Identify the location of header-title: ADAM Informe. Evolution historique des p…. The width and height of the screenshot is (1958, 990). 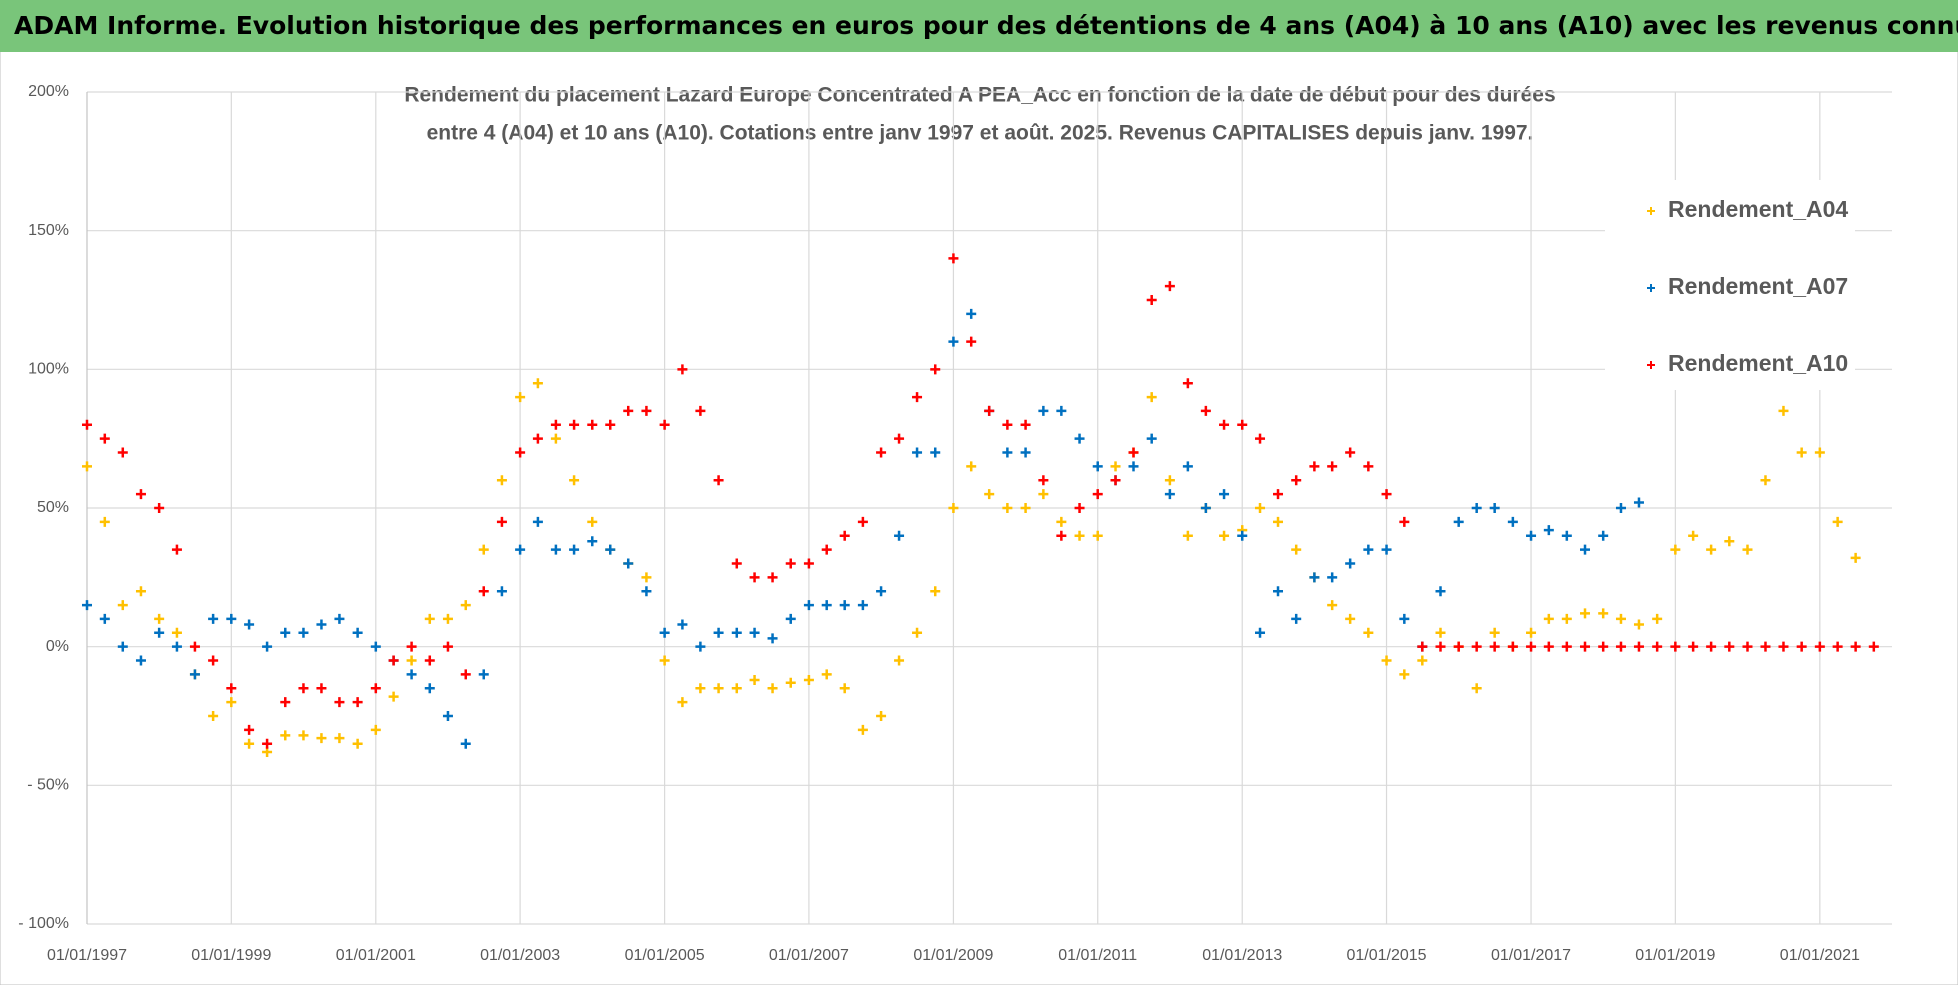
(986, 25).